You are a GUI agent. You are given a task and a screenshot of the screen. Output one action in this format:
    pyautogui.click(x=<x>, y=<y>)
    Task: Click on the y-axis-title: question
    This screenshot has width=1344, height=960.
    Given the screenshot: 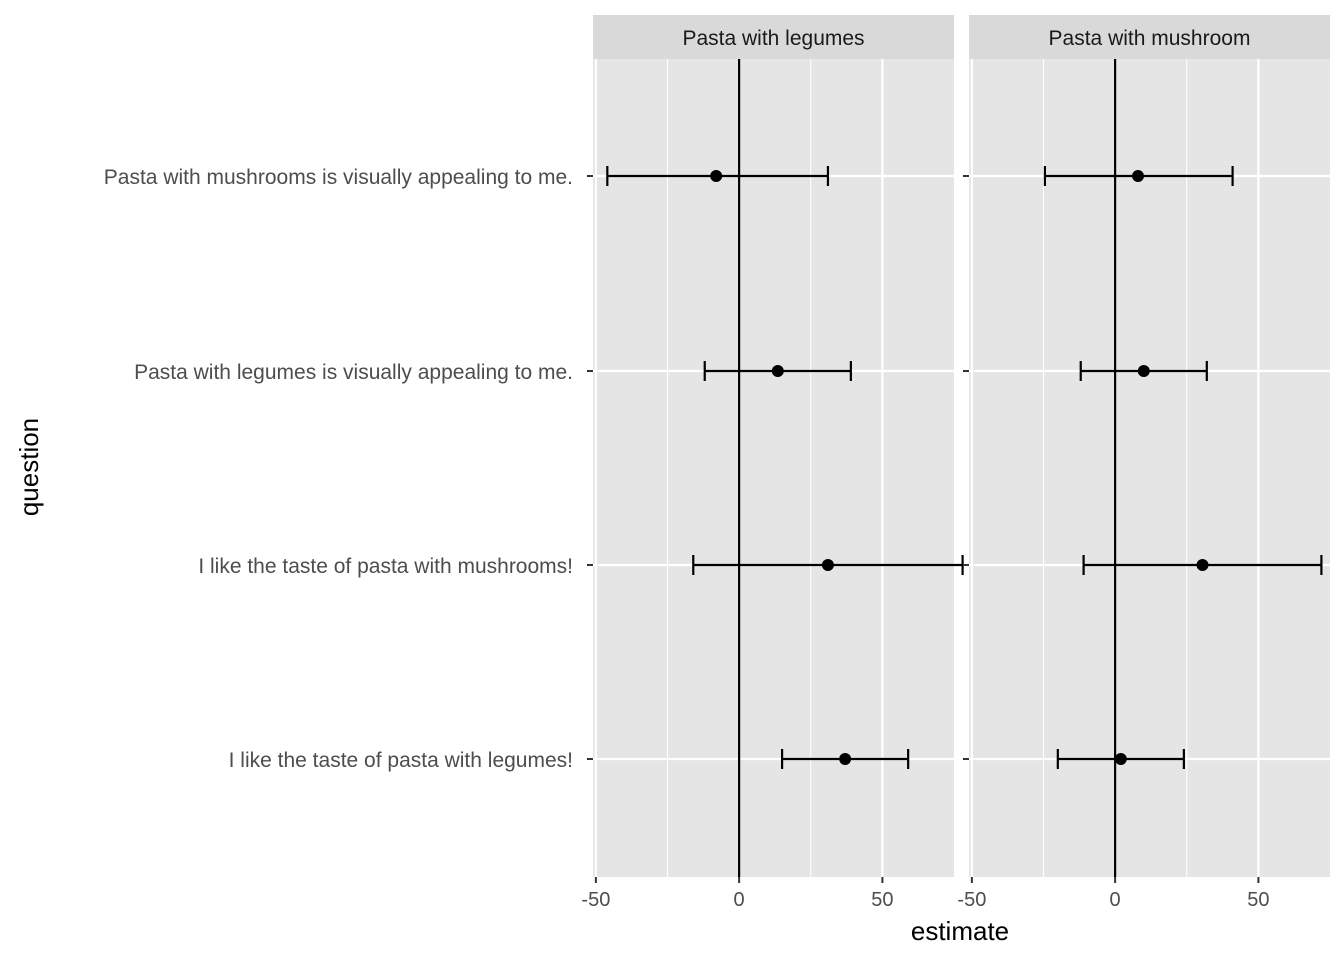 What is the action you would take?
    pyautogui.click(x=29, y=467)
    